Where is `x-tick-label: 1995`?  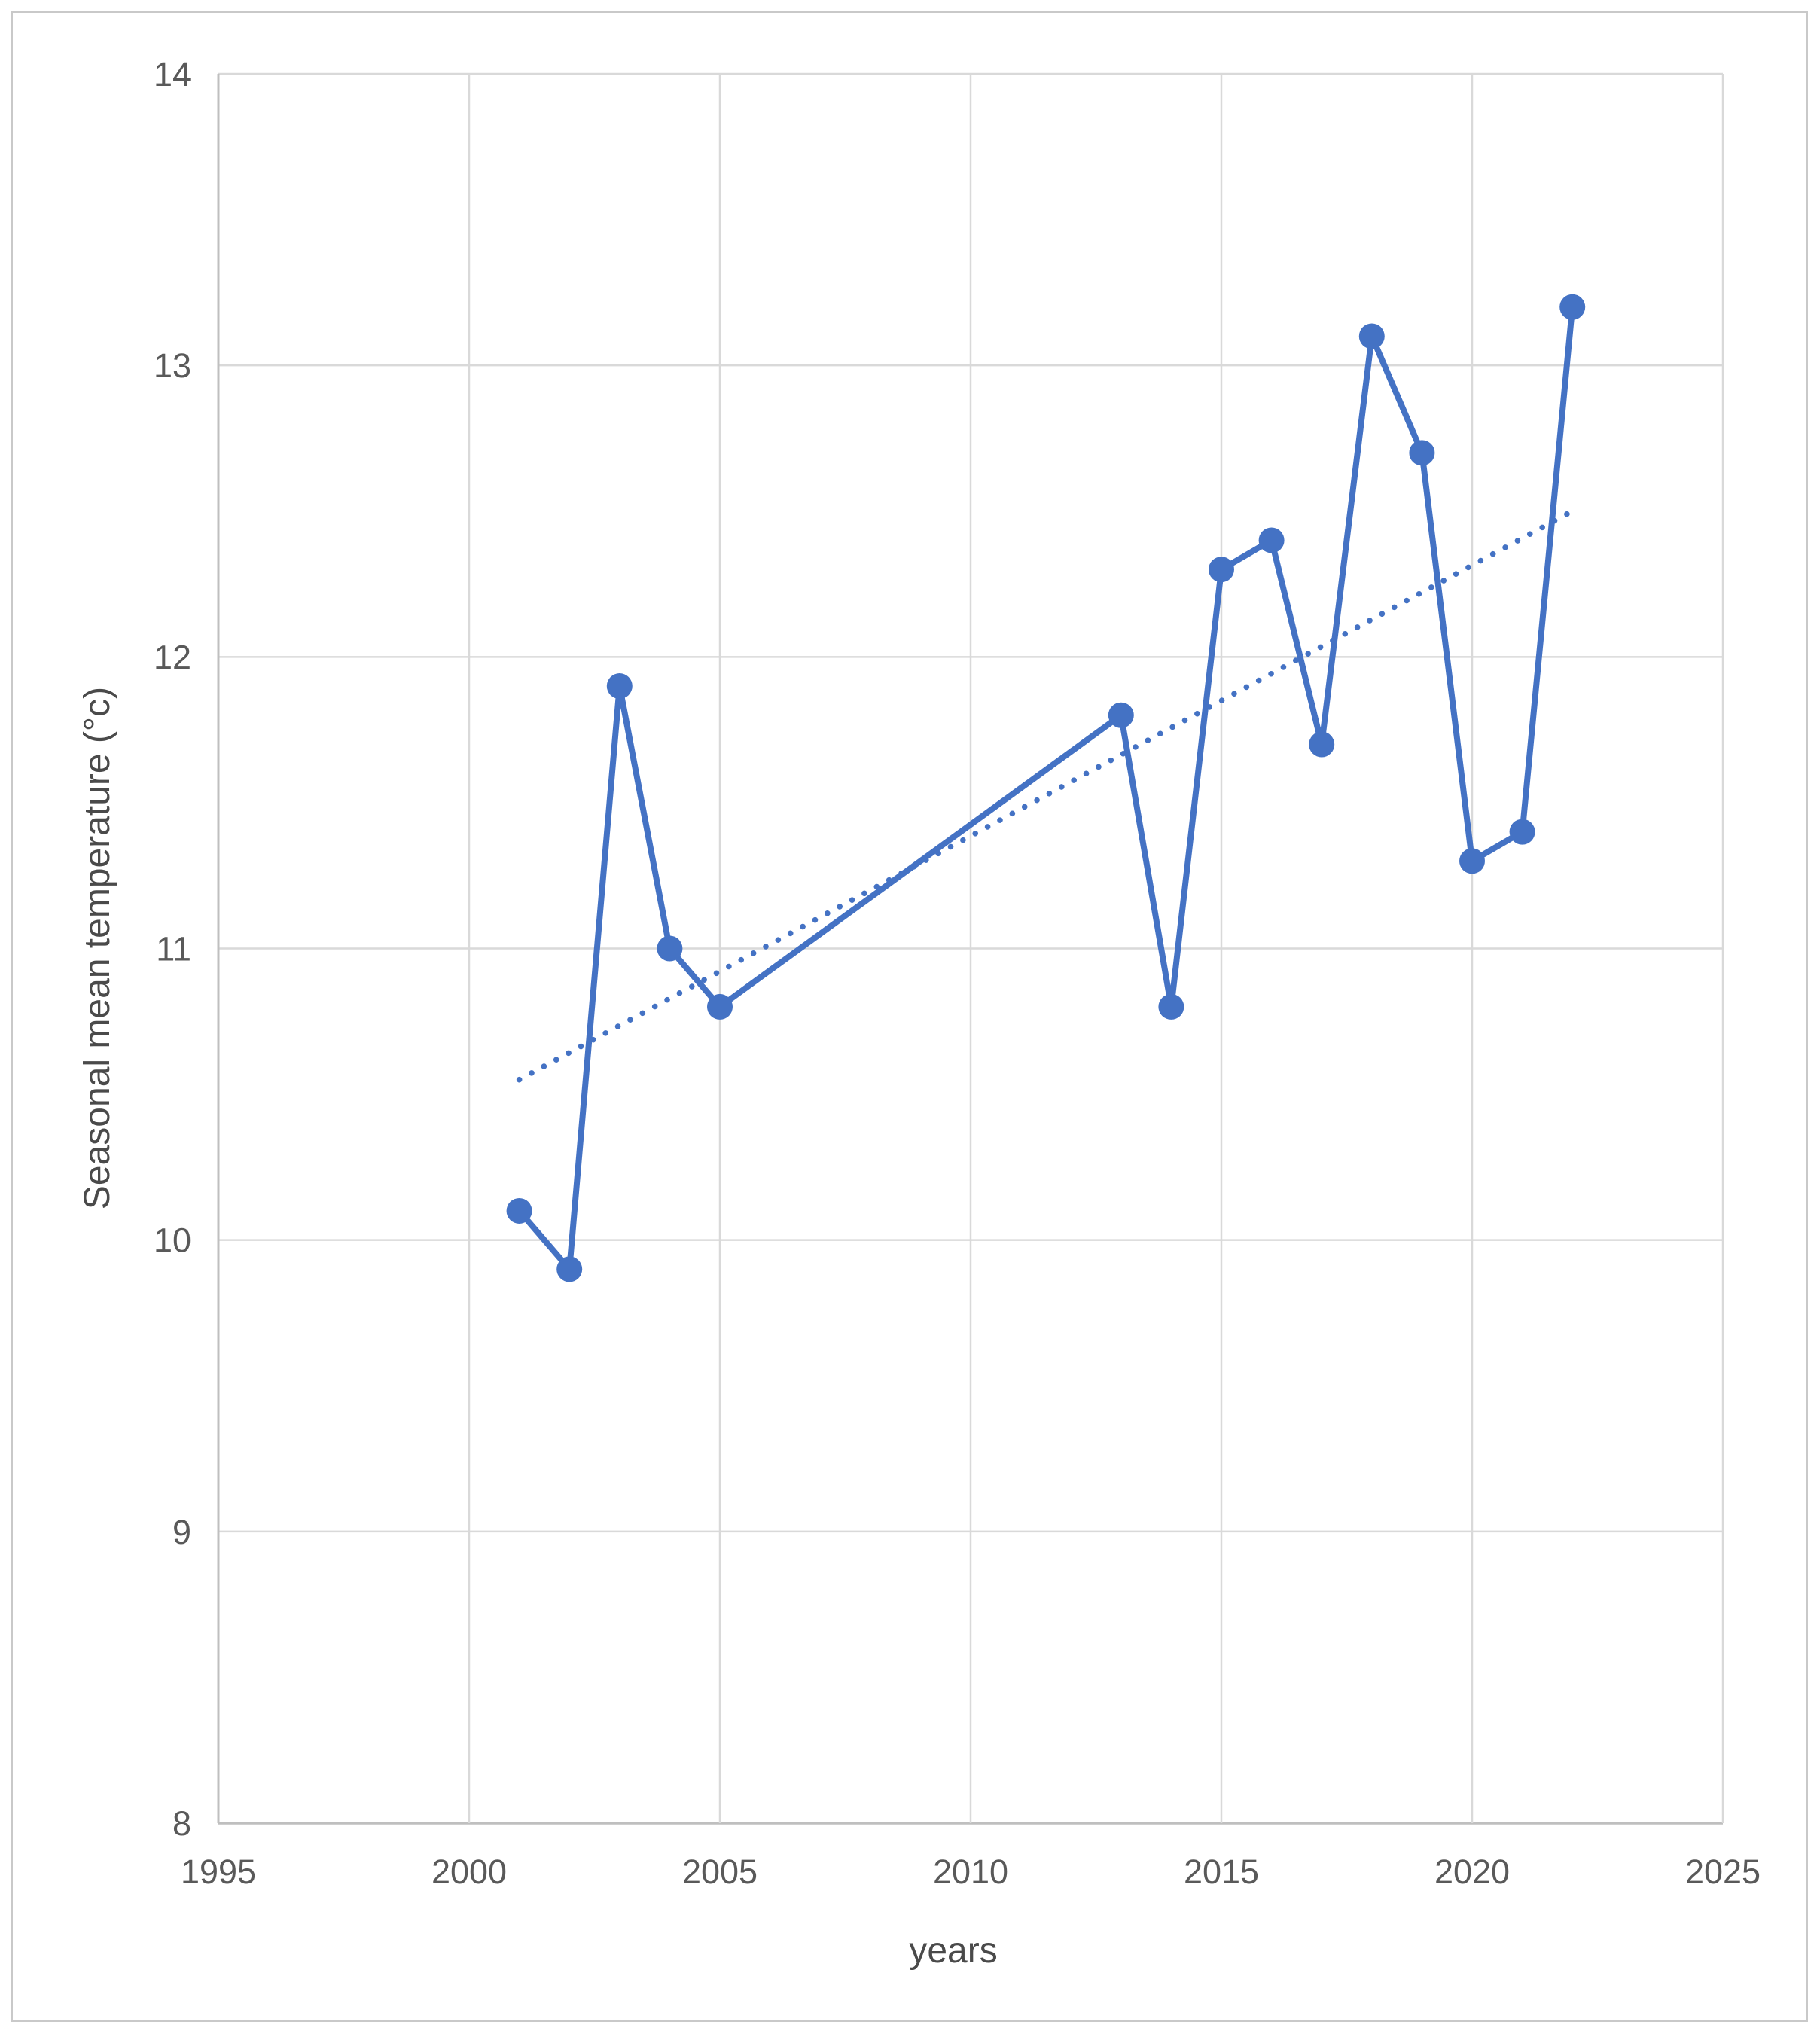
x-tick-label: 1995 is located at coordinates (218, 1872).